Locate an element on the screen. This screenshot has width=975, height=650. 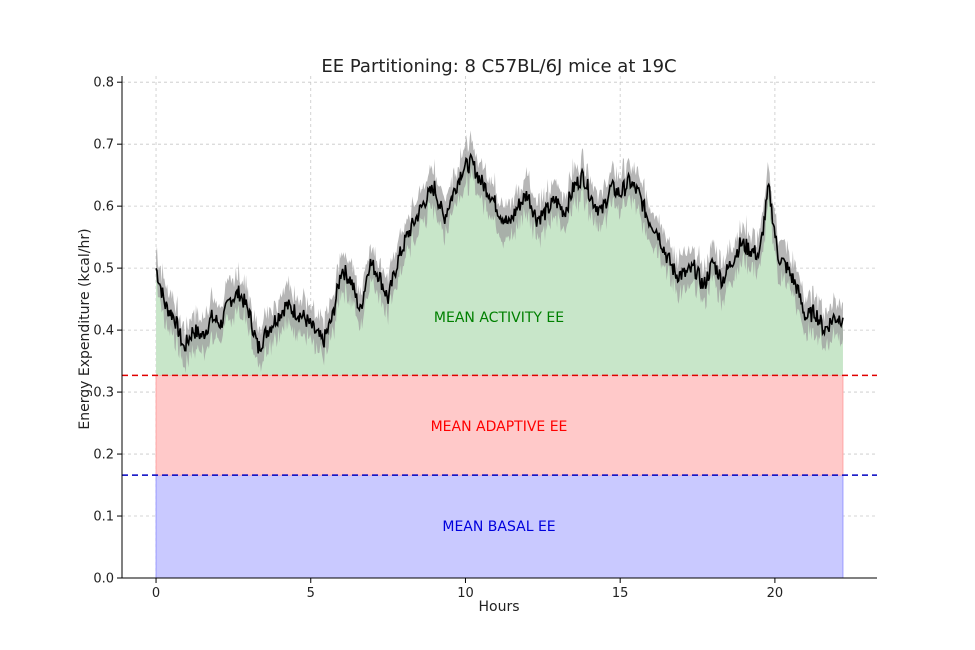
activity-ee-label: MEAN ACTIVITY EE is located at coordinates (499, 318).